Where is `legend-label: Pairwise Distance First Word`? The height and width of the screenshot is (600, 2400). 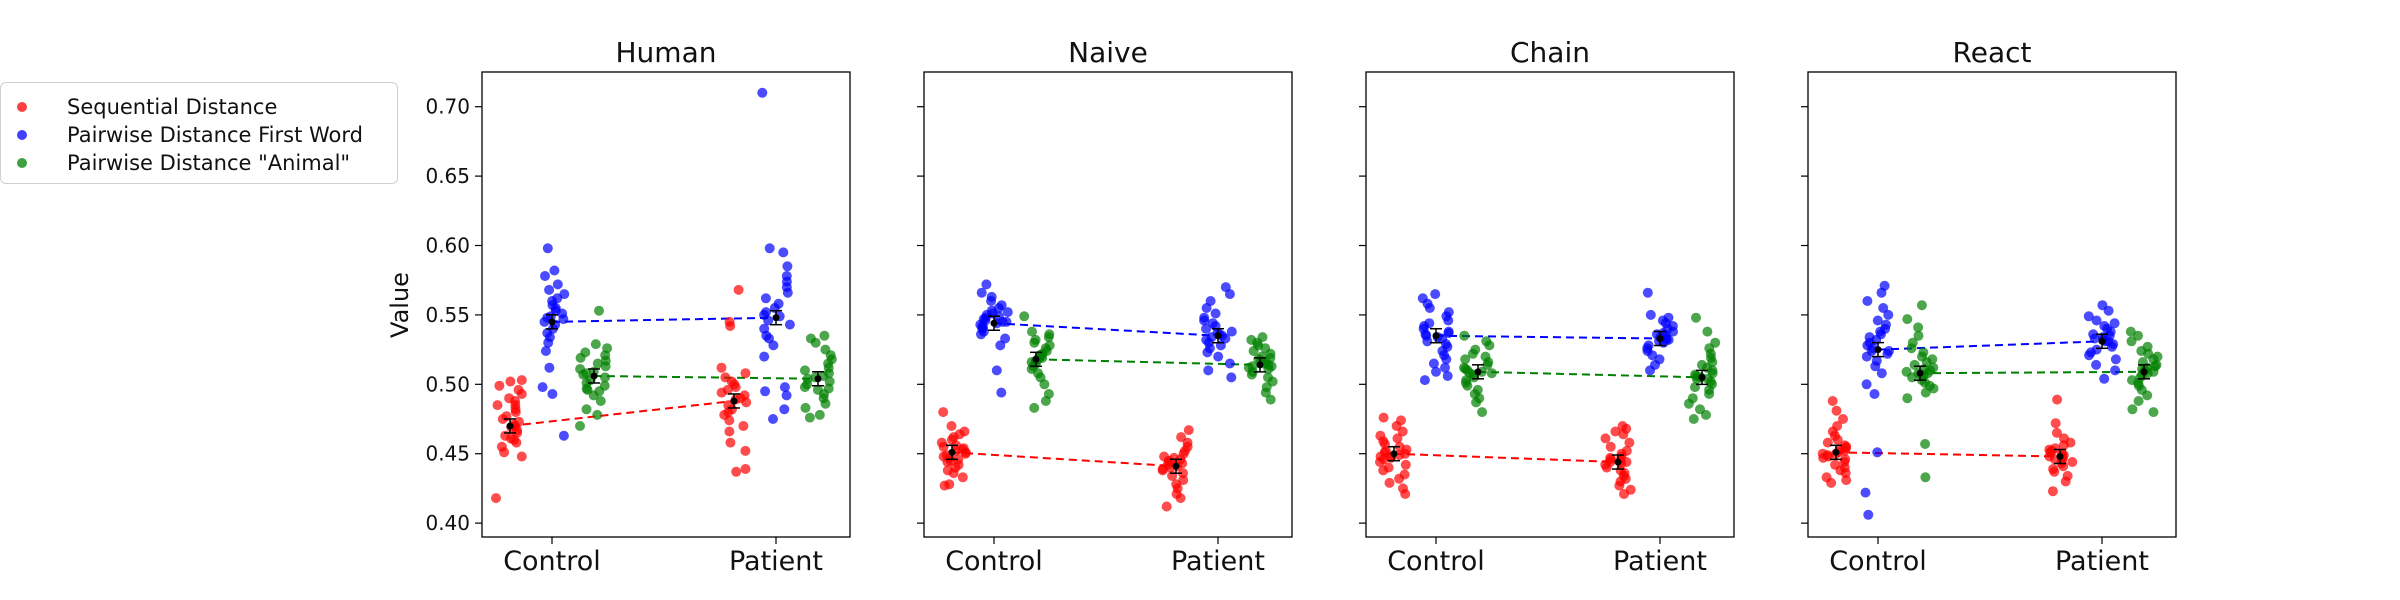
legend-label: Pairwise Distance First Word is located at coordinates (215, 135).